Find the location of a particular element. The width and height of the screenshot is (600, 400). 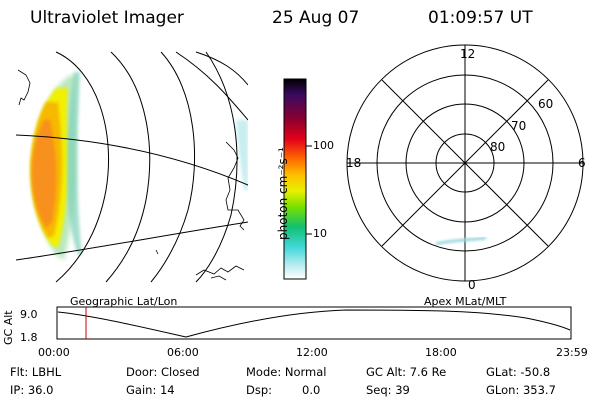

orbit-xtick-2359: 23:59 is located at coordinates (572, 352).